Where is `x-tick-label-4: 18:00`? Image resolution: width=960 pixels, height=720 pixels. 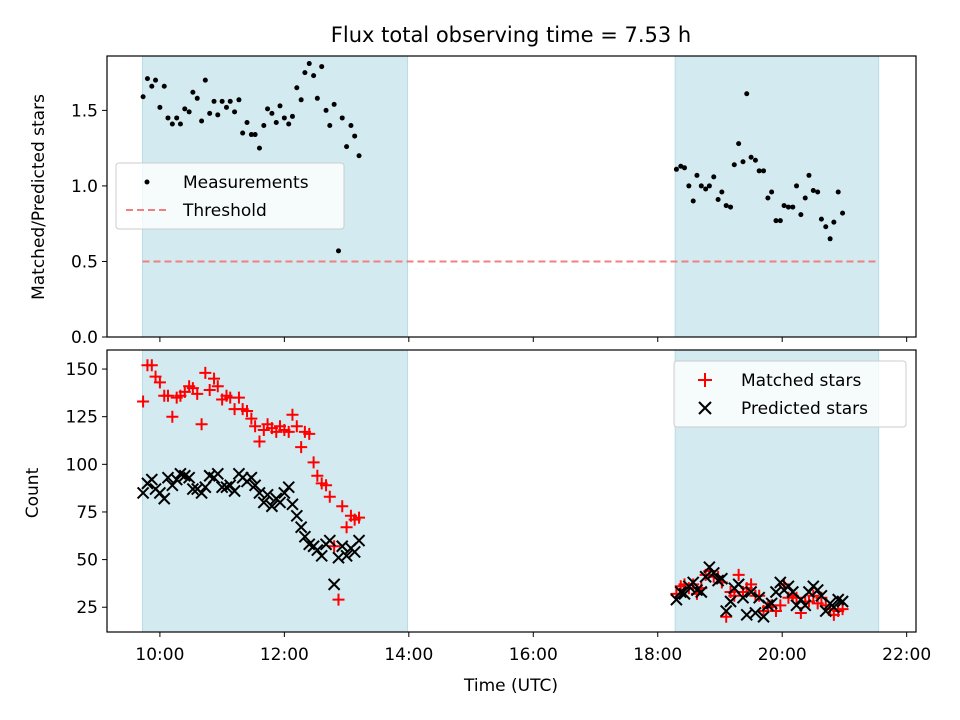 x-tick-label-4: 18:00 is located at coordinates (657, 655).